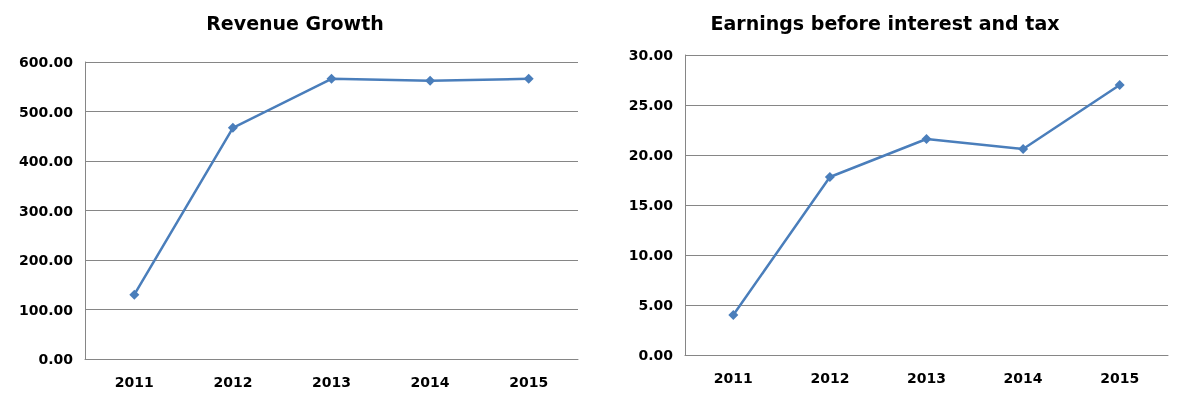 This screenshot has width=1180, height=401. I want to click on y-tick-label: 500.00, so click(46, 111).